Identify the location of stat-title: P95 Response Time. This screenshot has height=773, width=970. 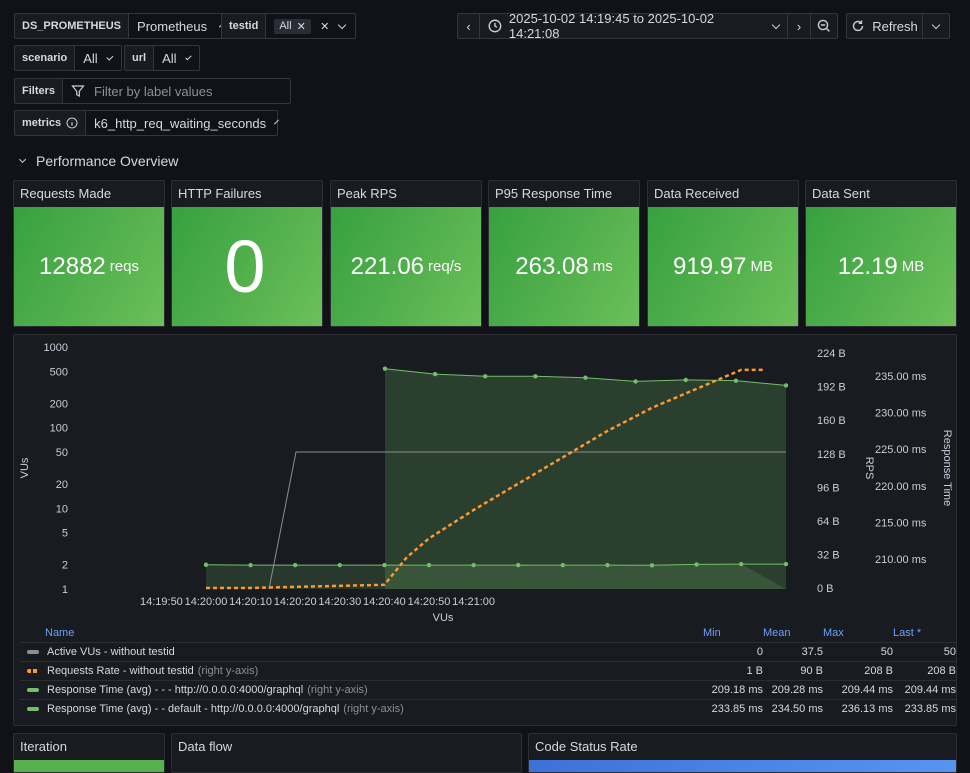
(554, 193).